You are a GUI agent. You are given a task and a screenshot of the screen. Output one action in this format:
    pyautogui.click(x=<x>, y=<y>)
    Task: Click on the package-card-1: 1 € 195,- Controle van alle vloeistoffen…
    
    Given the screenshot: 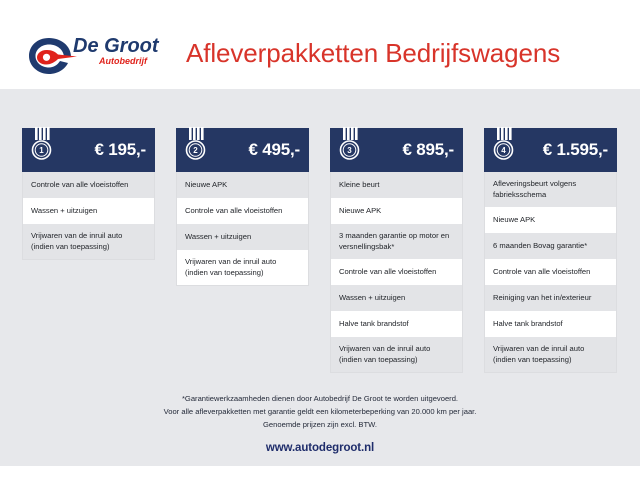 What is the action you would take?
    pyautogui.click(x=88, y=193)
    